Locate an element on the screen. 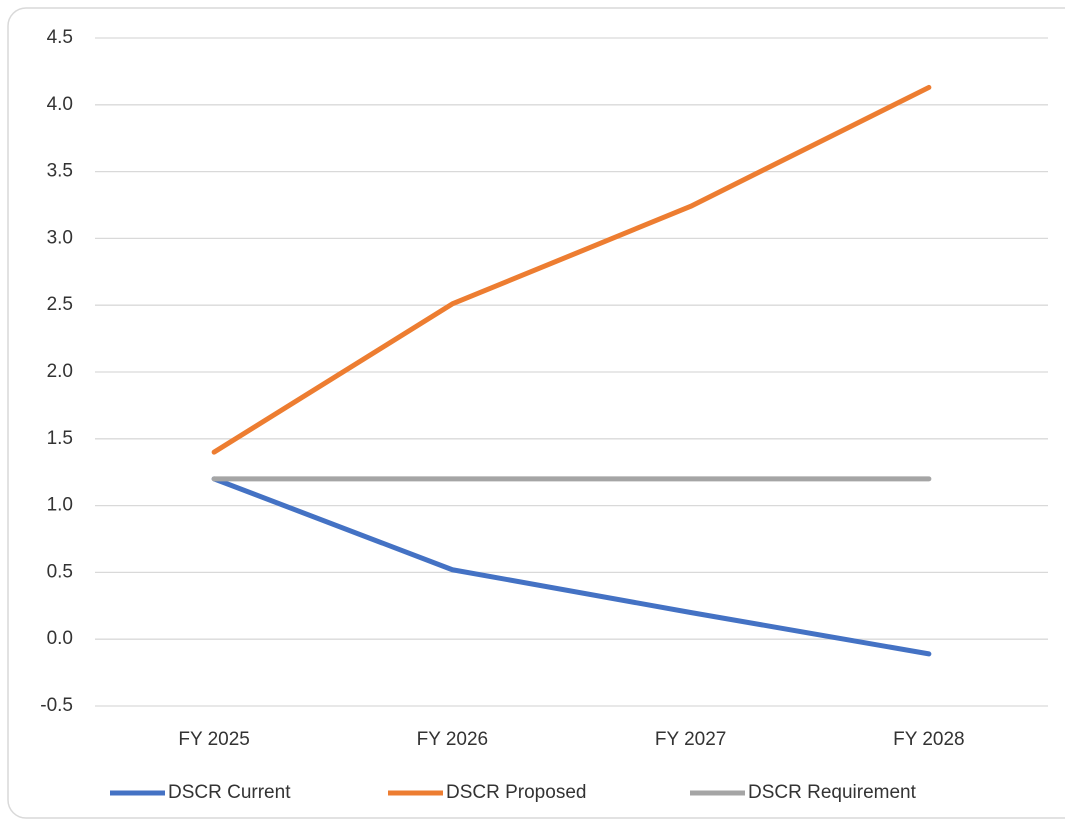 The height and width of the screenshot is (826, 1065). y-tick-label: 1.5 is located at coordinates (60, 438).